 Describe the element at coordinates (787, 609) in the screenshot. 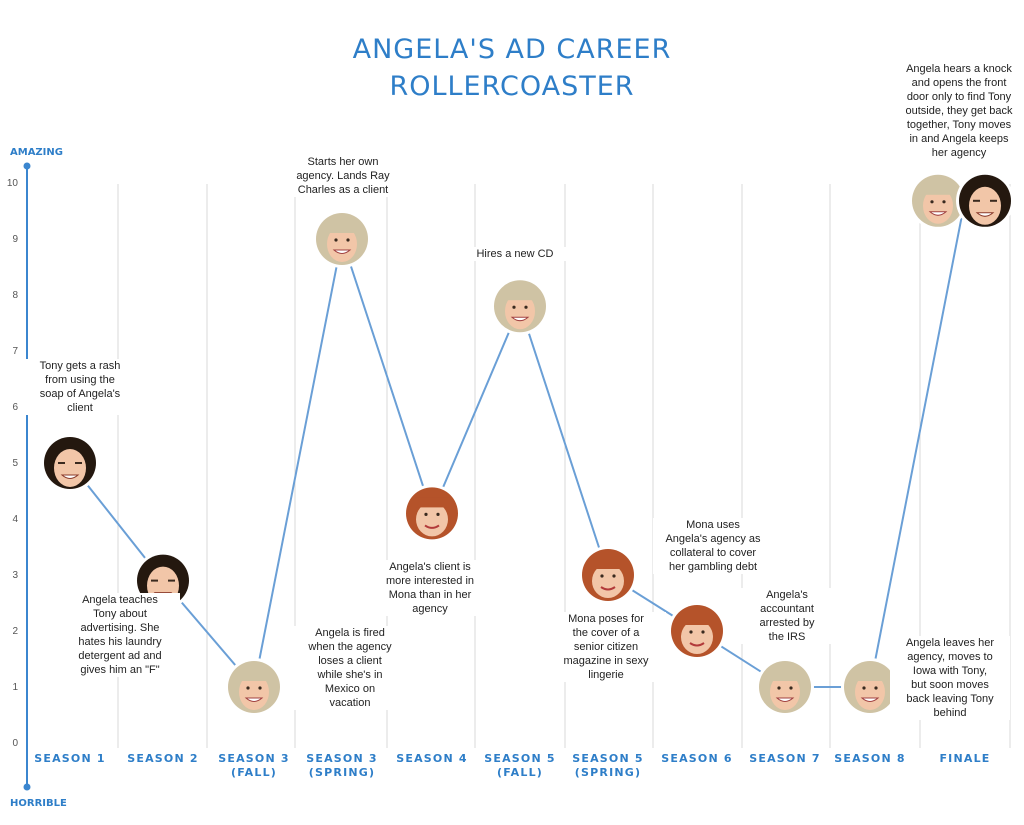

I see `annotation-8-line-1: accountant` at that location.